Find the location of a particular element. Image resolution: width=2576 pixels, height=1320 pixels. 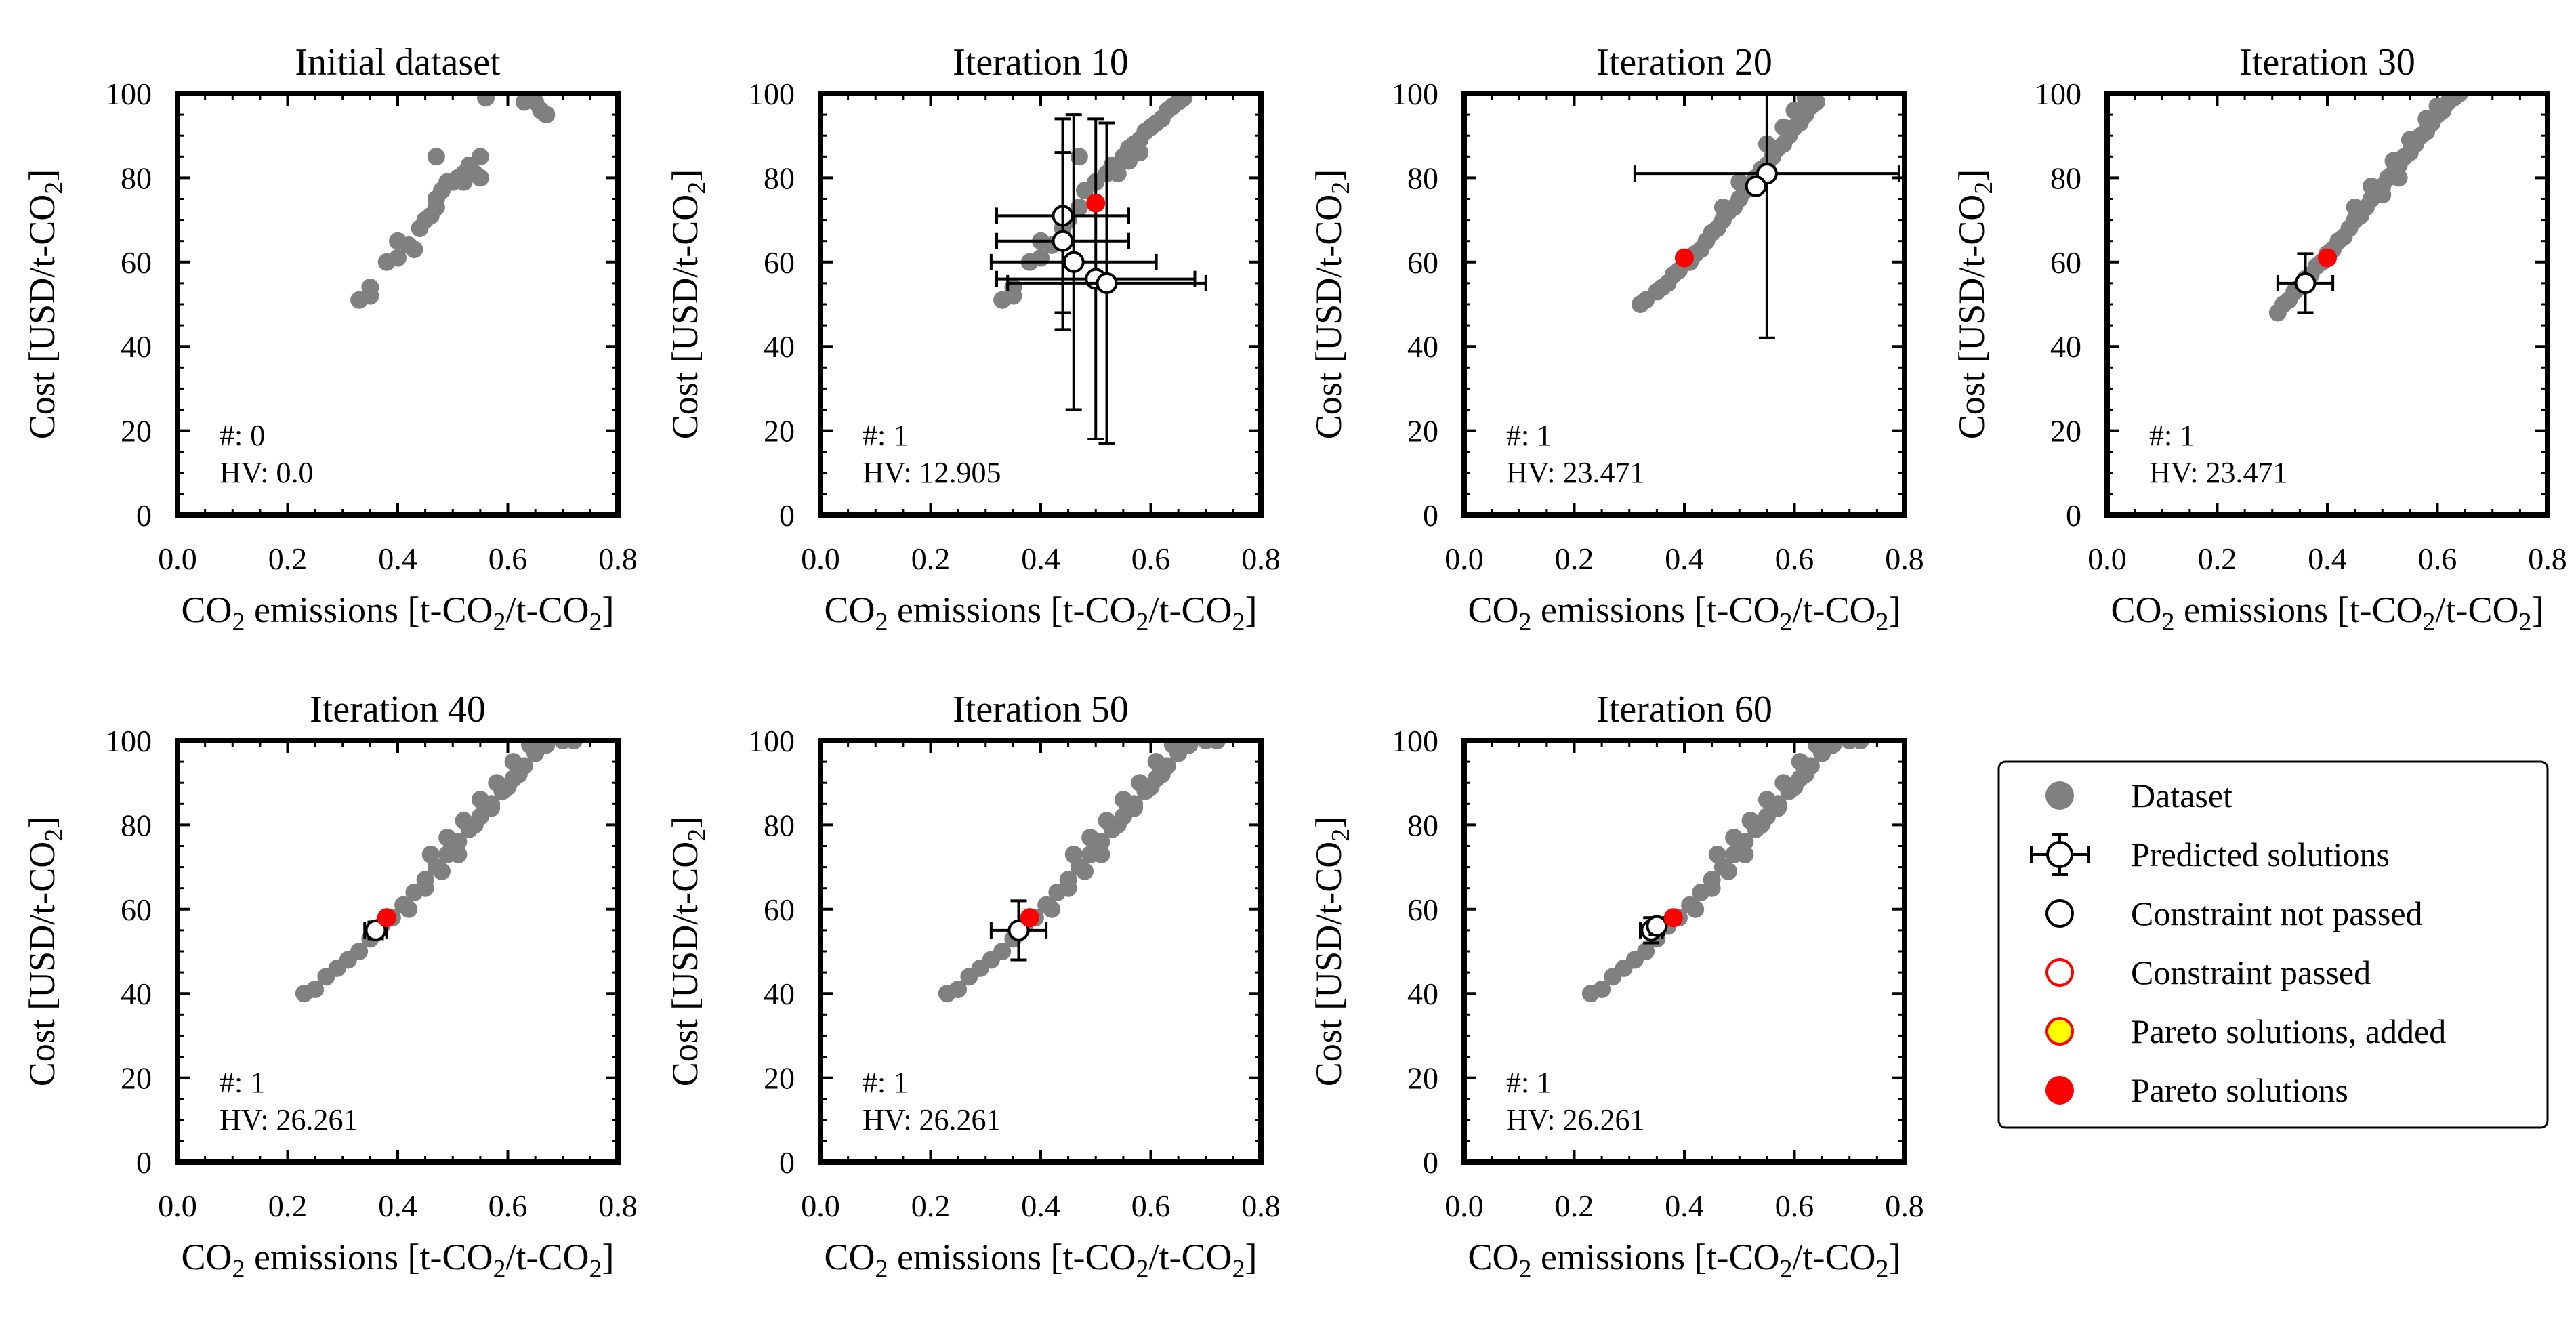

legend-label: Dataset is located at coordinates (2181, 796).